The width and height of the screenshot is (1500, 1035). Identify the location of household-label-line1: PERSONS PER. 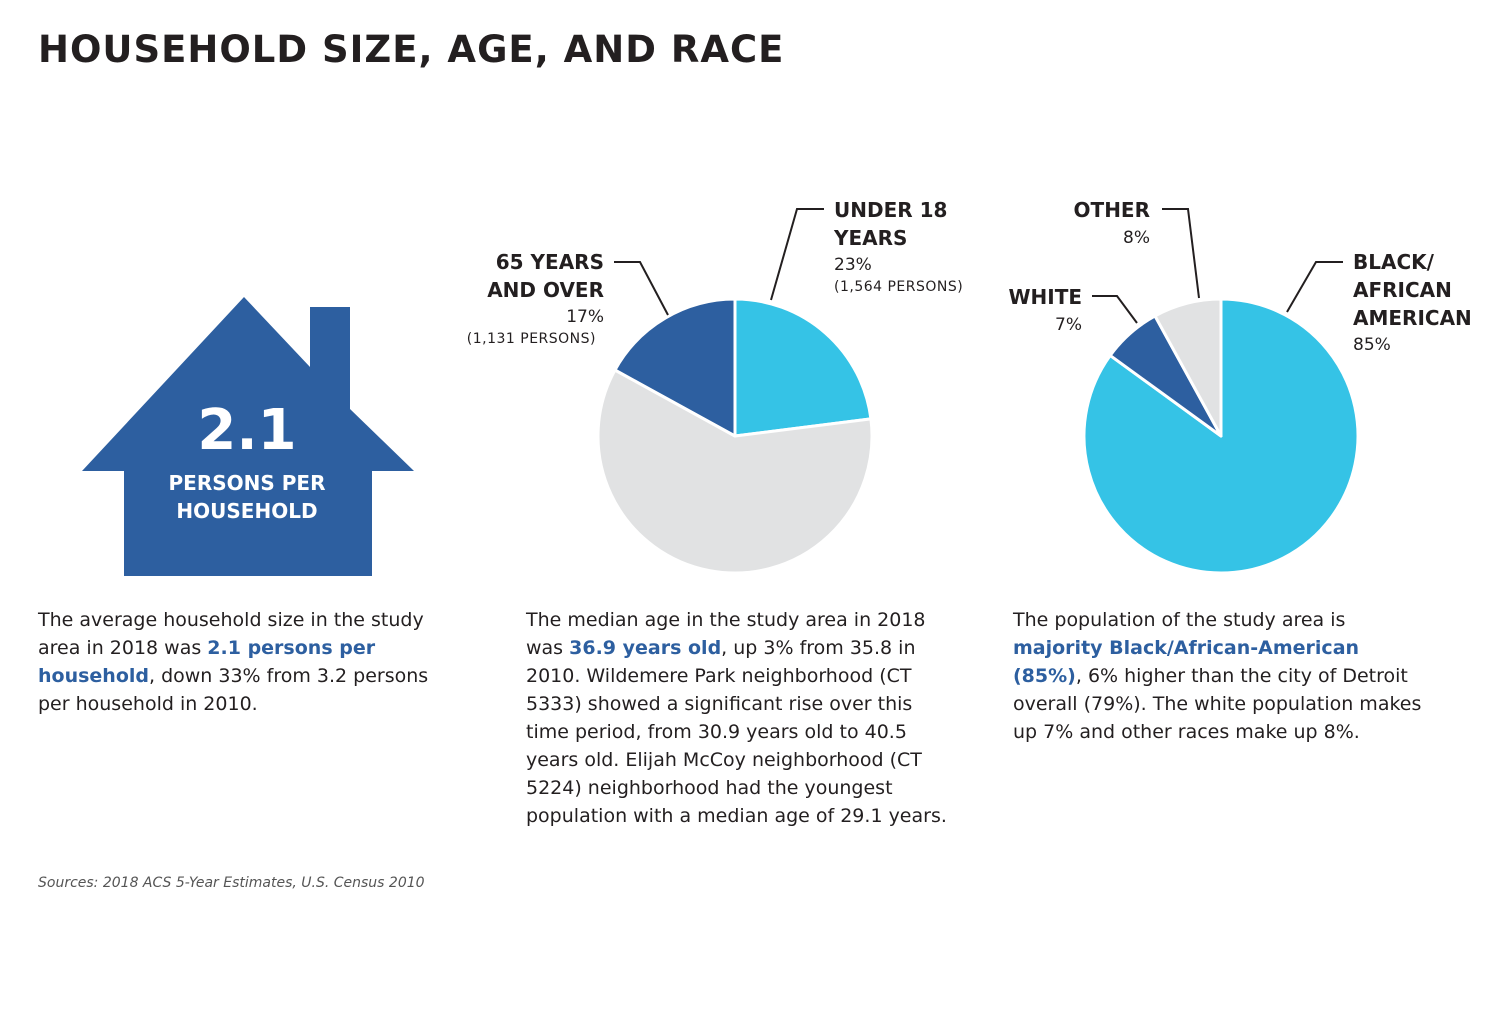
(247, 483).